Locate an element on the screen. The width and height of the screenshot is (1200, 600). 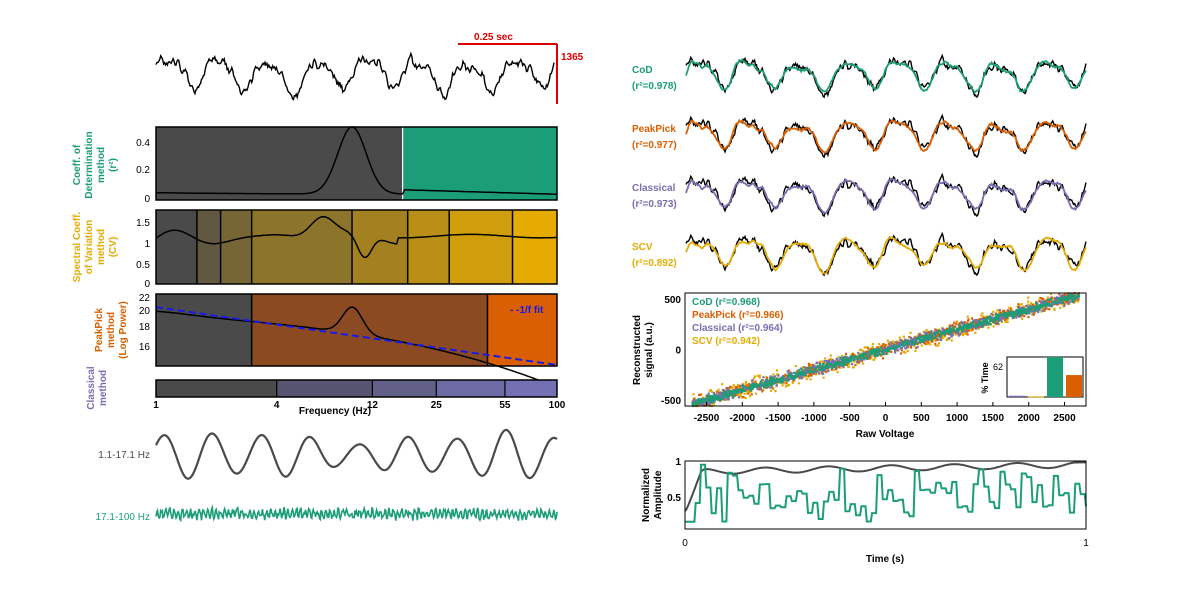
scatter-ylabel: Reconstructedsignal (a.u.) is located at coordinates (643, 350).